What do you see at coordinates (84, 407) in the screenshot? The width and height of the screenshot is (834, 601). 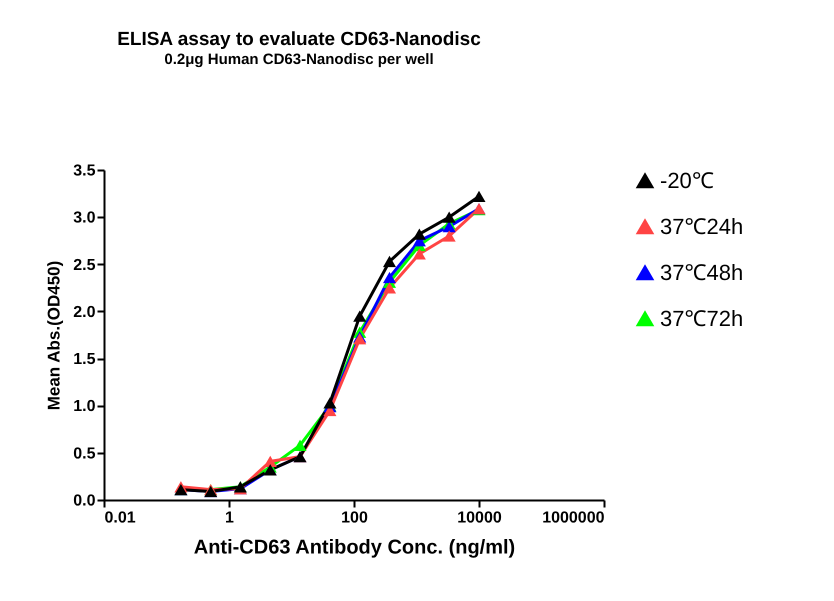 I see `y-tick-label: 1.0` at bounding box center [84, 407].